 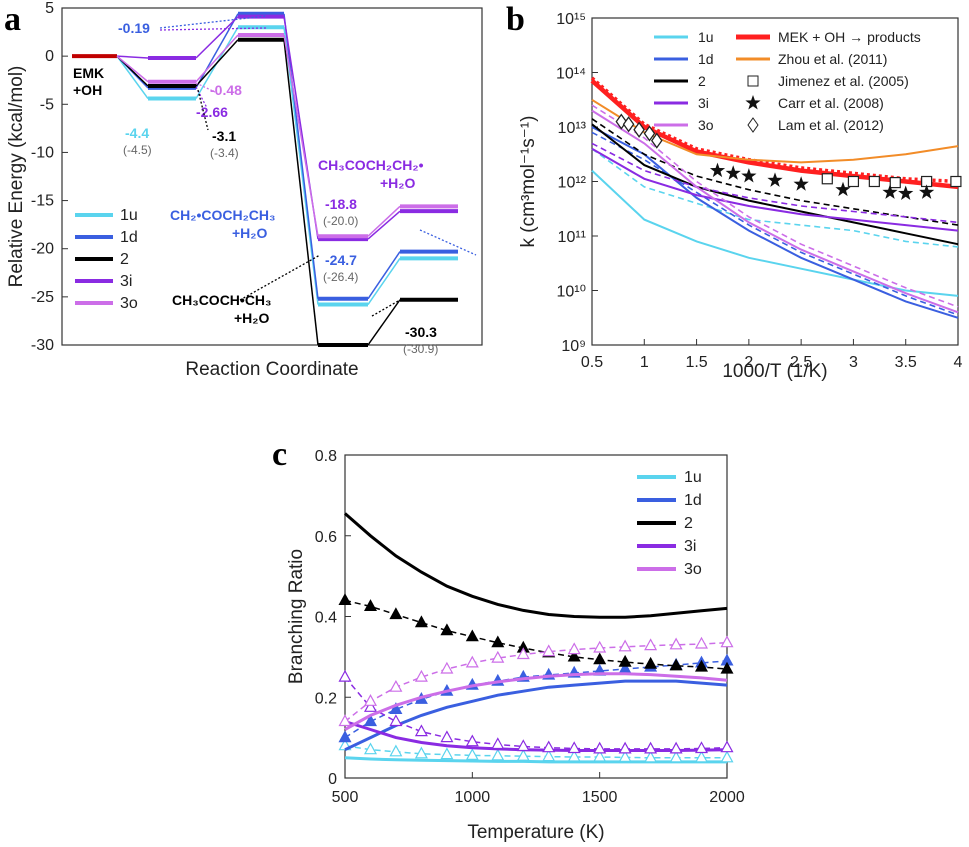 What do you see at coordinates (12, 19) in the screenshot?
I see `panel-letter-a: a` at bounding box center [12, 19].